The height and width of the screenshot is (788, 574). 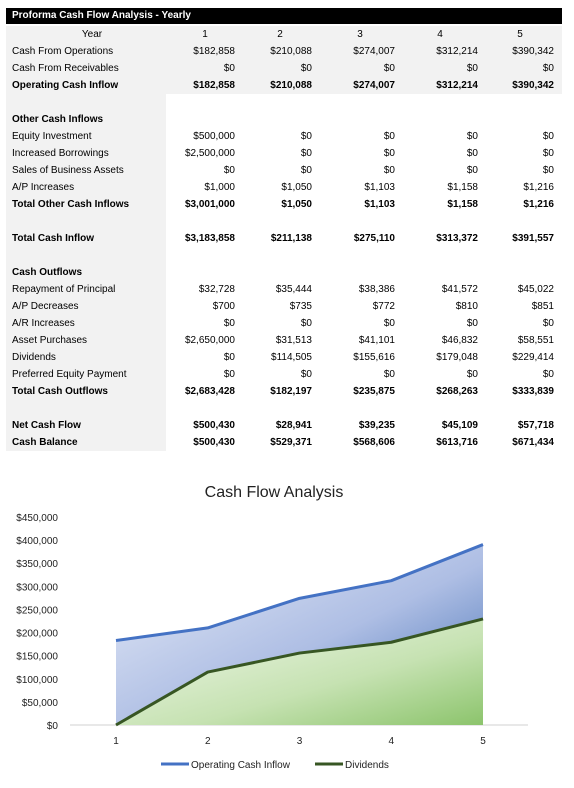 I want to click on header-year-label: Year, so click(x=92, y=34).